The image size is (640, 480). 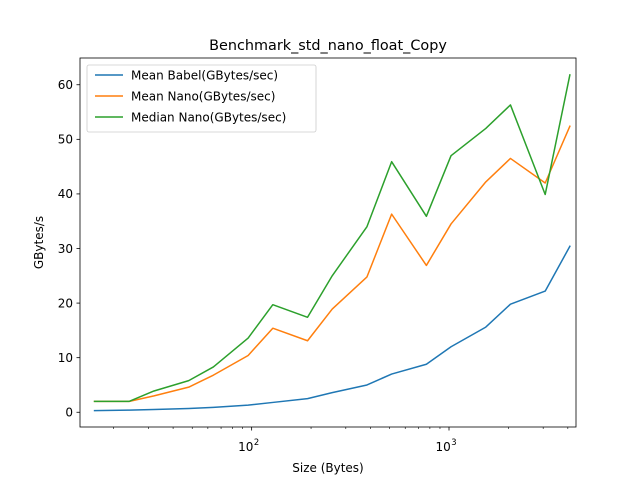 I want to click on legend-label: Mean Nano(GBytes/sec), so click(x=203, y=96).